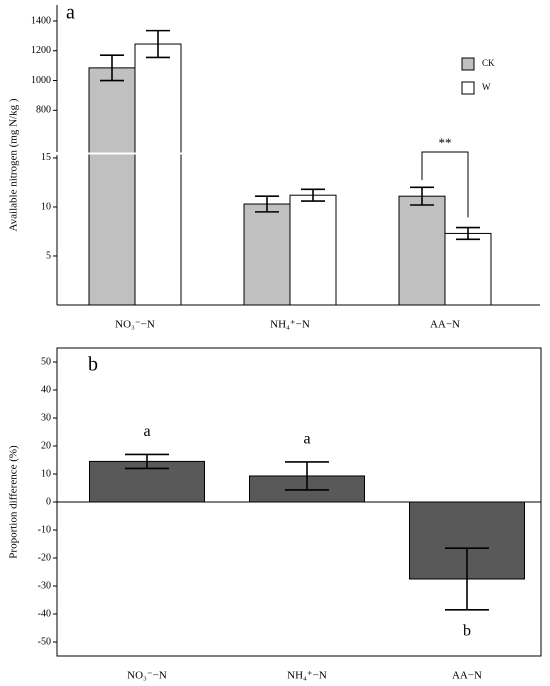 Image resolution: width=550 pixels, height=686 pixels. Describe the element at coordinates (41, 20) in the screenshot. I see `y-tick-label: 1400` at that location.